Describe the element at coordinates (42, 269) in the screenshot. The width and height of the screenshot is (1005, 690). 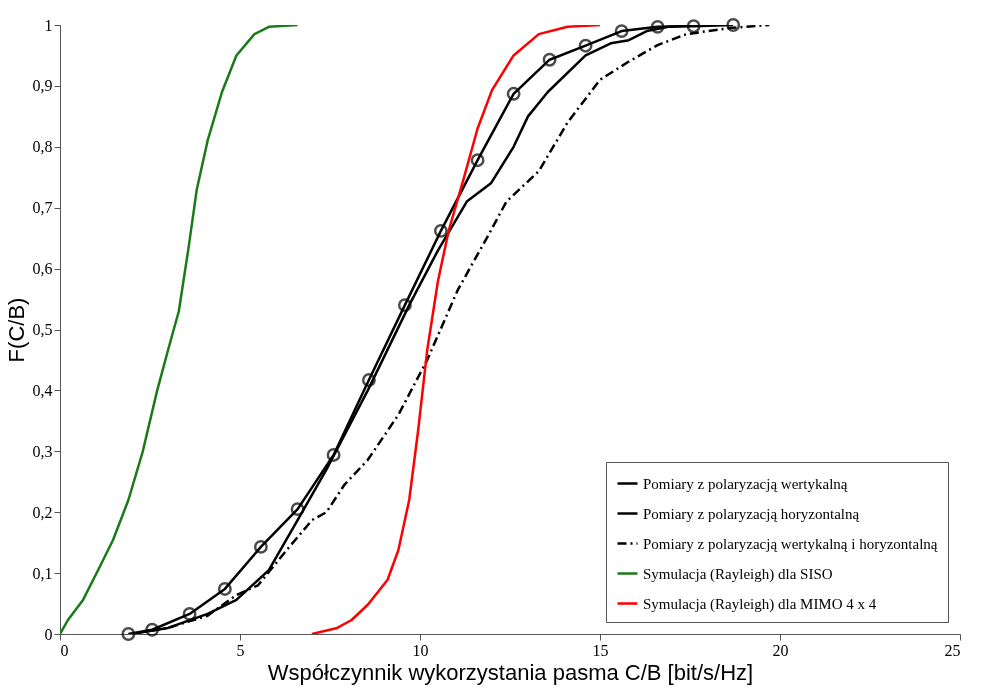
I see `y-tick-label: 0,6` at that location.